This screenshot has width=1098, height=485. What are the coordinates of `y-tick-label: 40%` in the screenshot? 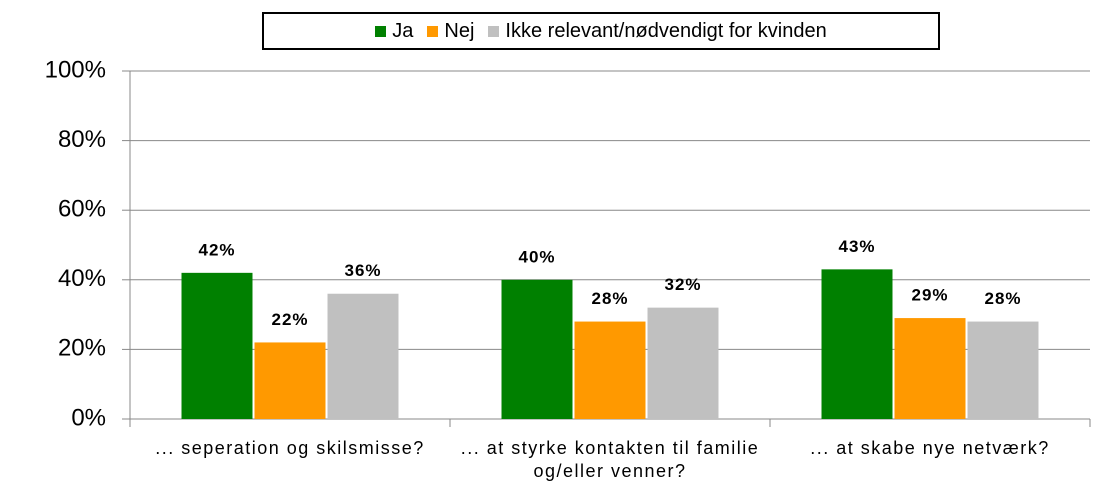 It's located at (82, 278).